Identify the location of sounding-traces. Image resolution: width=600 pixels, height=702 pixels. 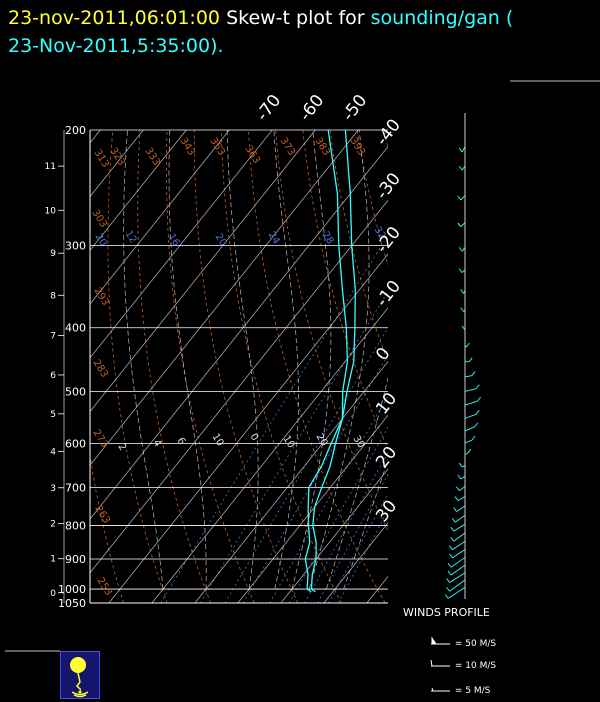
(330, 361).